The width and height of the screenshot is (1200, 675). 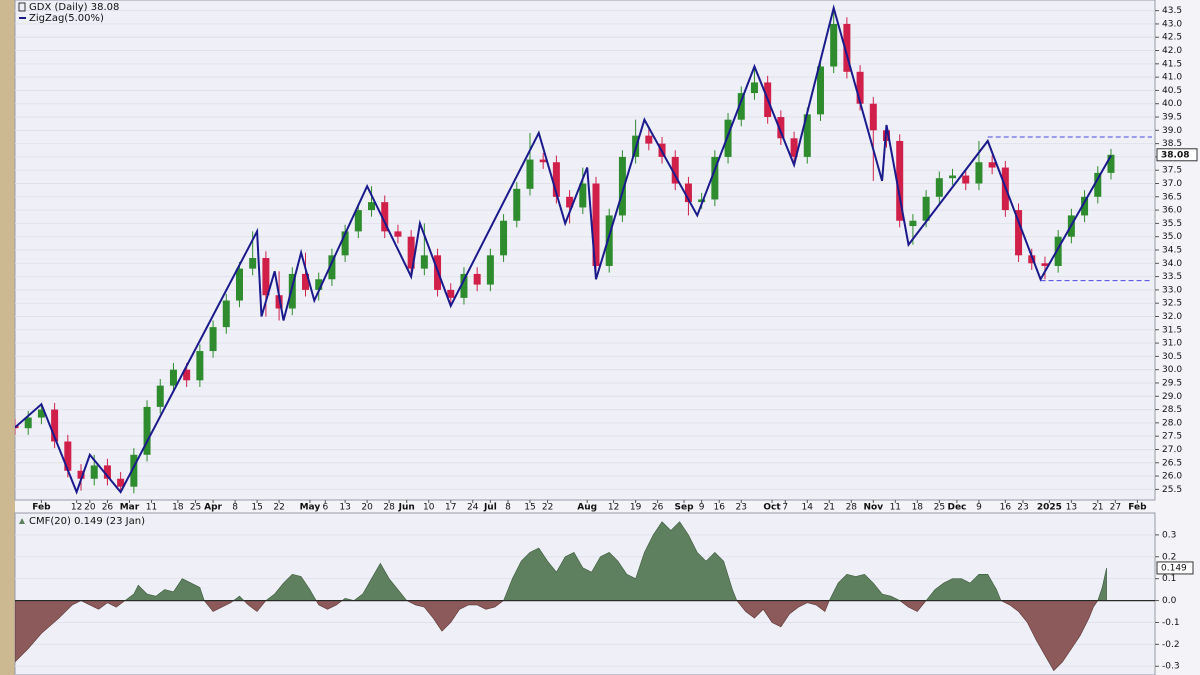 What do you see at coordinates (658, 508) in the screenshot?
I see `x-tick-label: 26` at bounding box center [658, 508].